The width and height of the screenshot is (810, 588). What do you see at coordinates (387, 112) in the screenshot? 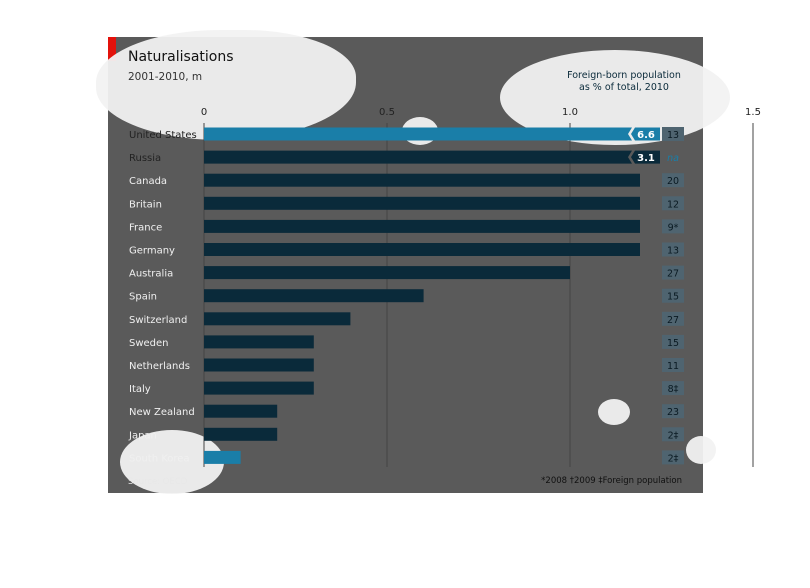
I see `x-tick-label: 0.5` at bounding box center [387, 112].